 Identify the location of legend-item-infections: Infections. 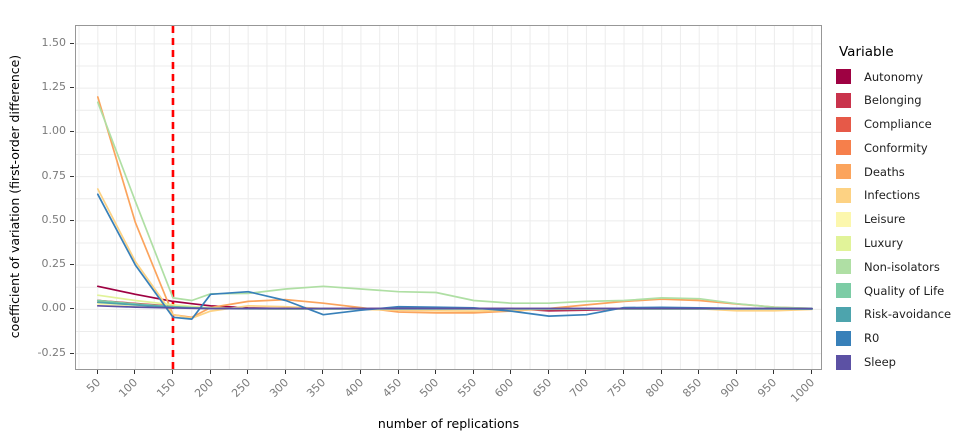
(893, 195).